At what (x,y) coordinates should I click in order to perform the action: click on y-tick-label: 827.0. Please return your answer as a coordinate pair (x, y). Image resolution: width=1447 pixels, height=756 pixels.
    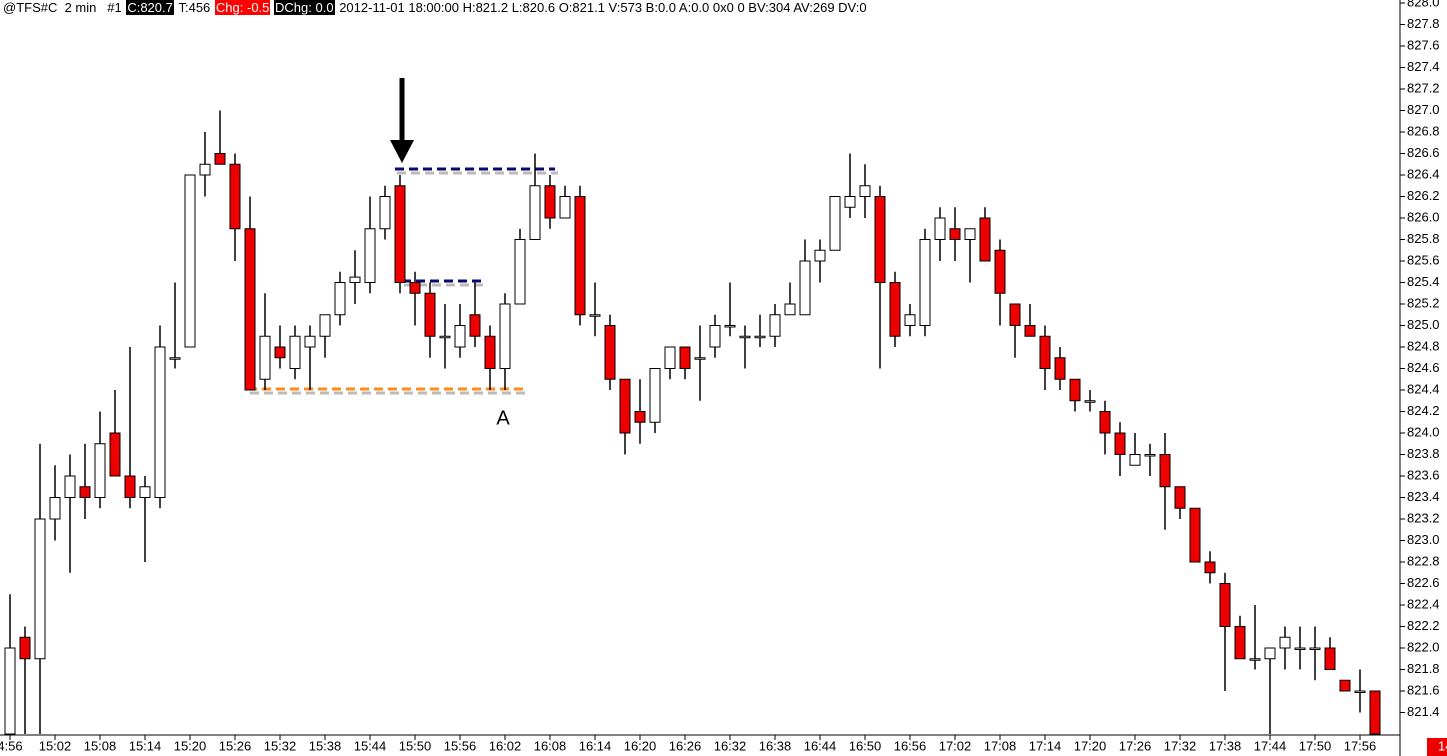
    Looking at the image, I should click on (1423, 109).